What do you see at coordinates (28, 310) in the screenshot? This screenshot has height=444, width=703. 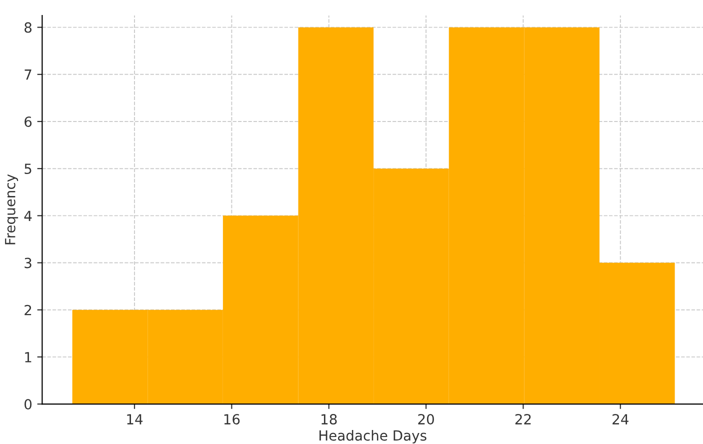 I see `y-tick-label: 2` at bounding box center [28, 310].